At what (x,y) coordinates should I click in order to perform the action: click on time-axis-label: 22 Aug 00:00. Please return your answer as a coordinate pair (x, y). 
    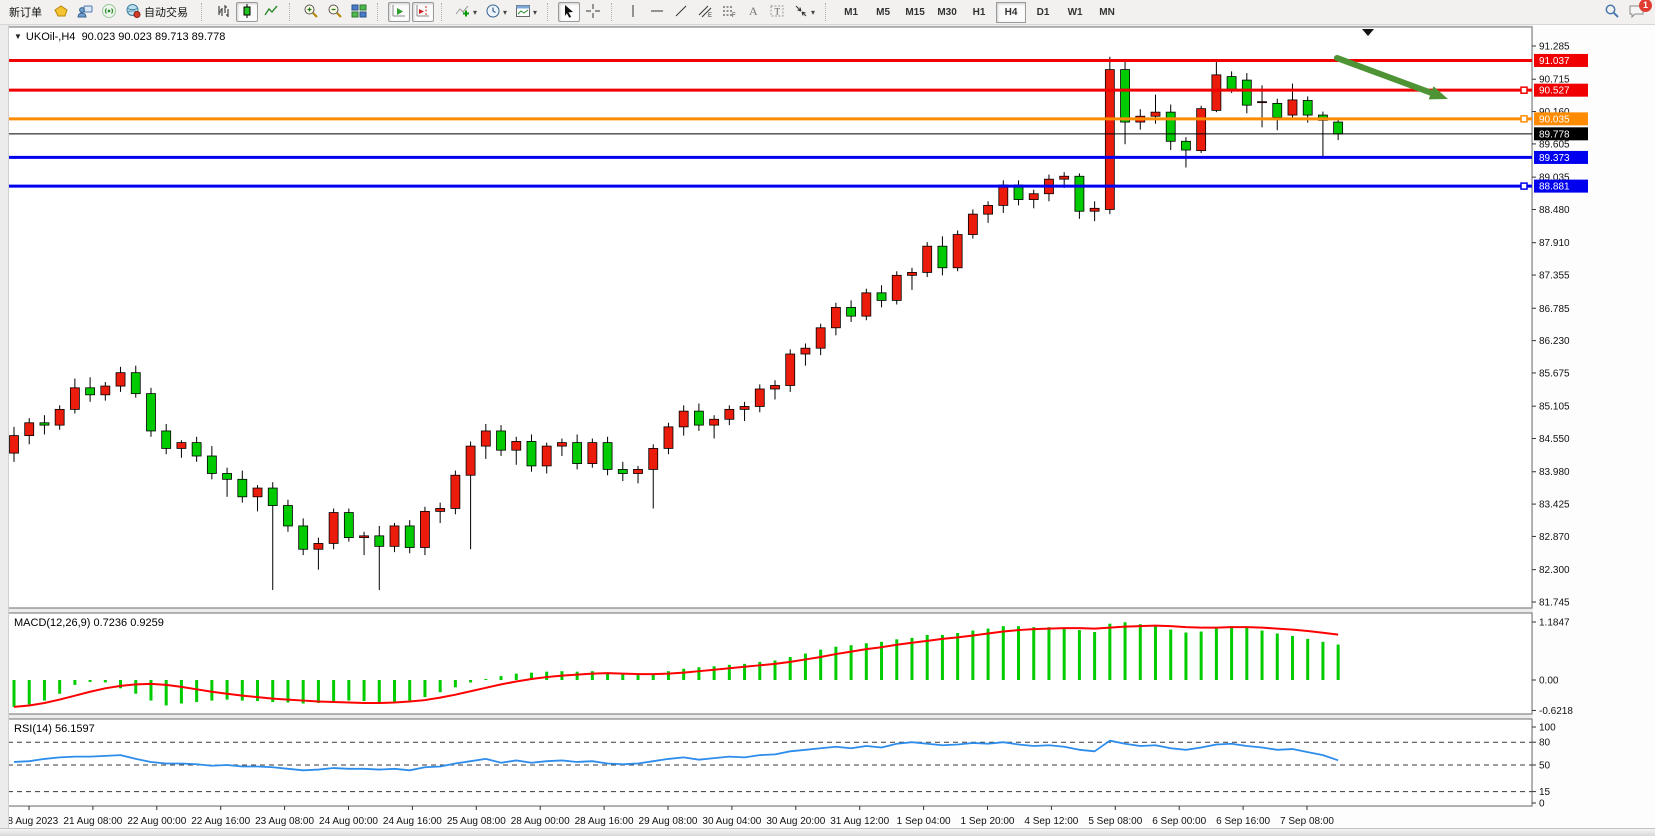
    Looking at the image, I should click on (156, 821).